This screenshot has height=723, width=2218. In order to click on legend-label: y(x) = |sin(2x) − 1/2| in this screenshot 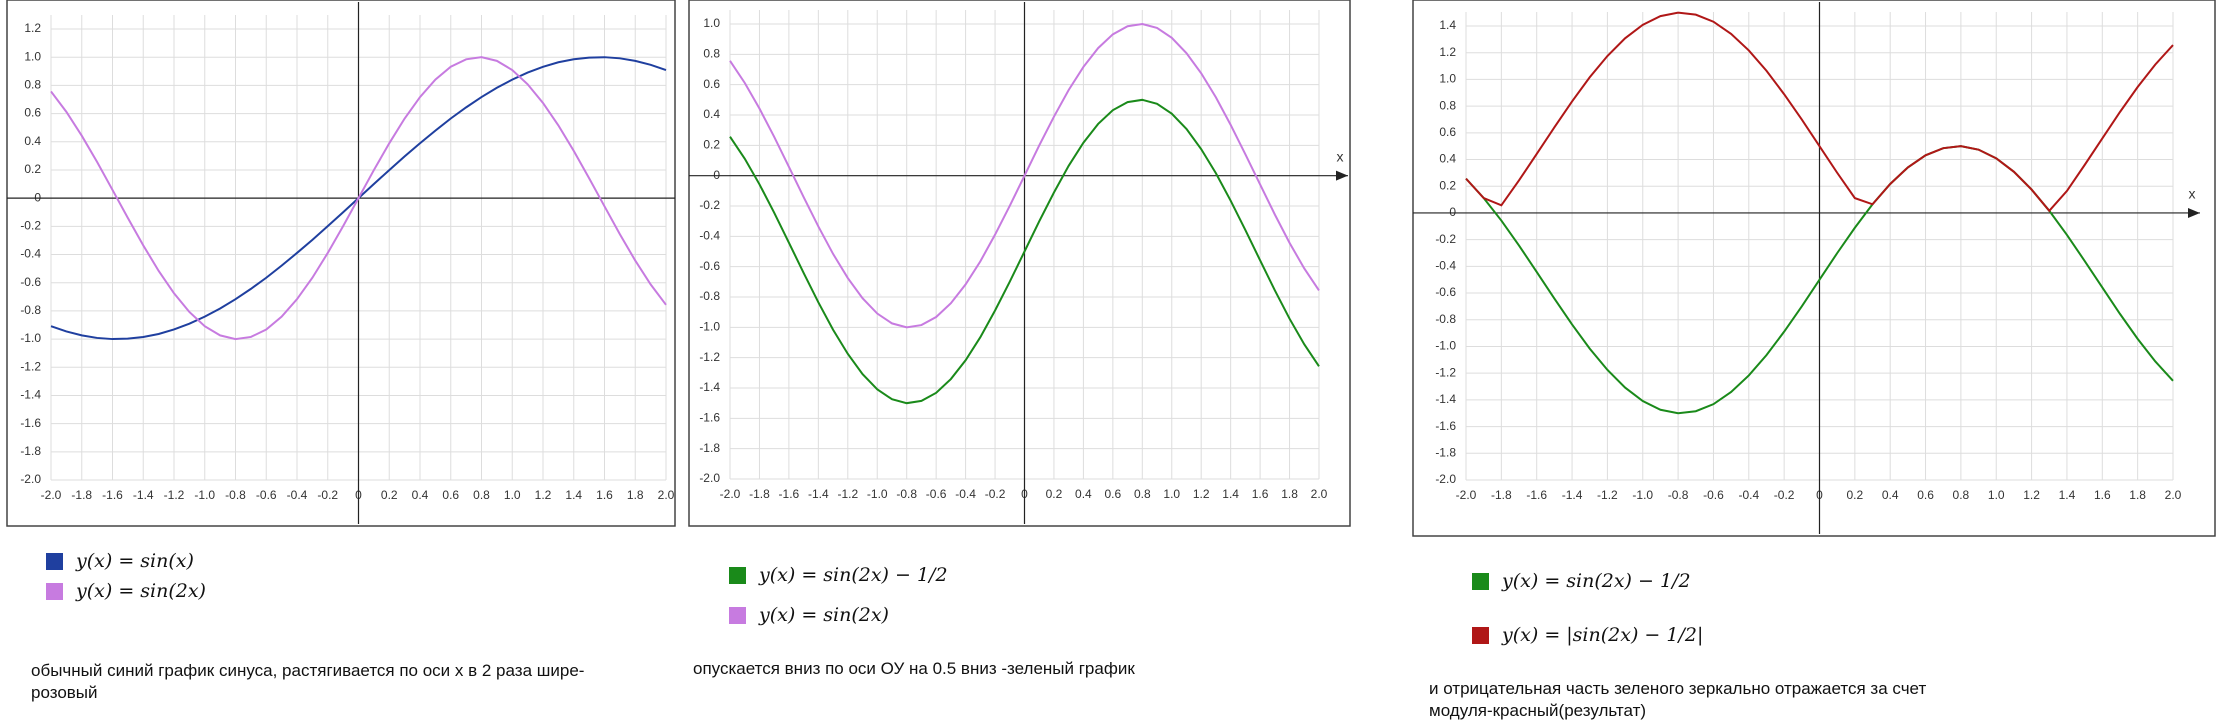, I will do `click(1602, 635)`.